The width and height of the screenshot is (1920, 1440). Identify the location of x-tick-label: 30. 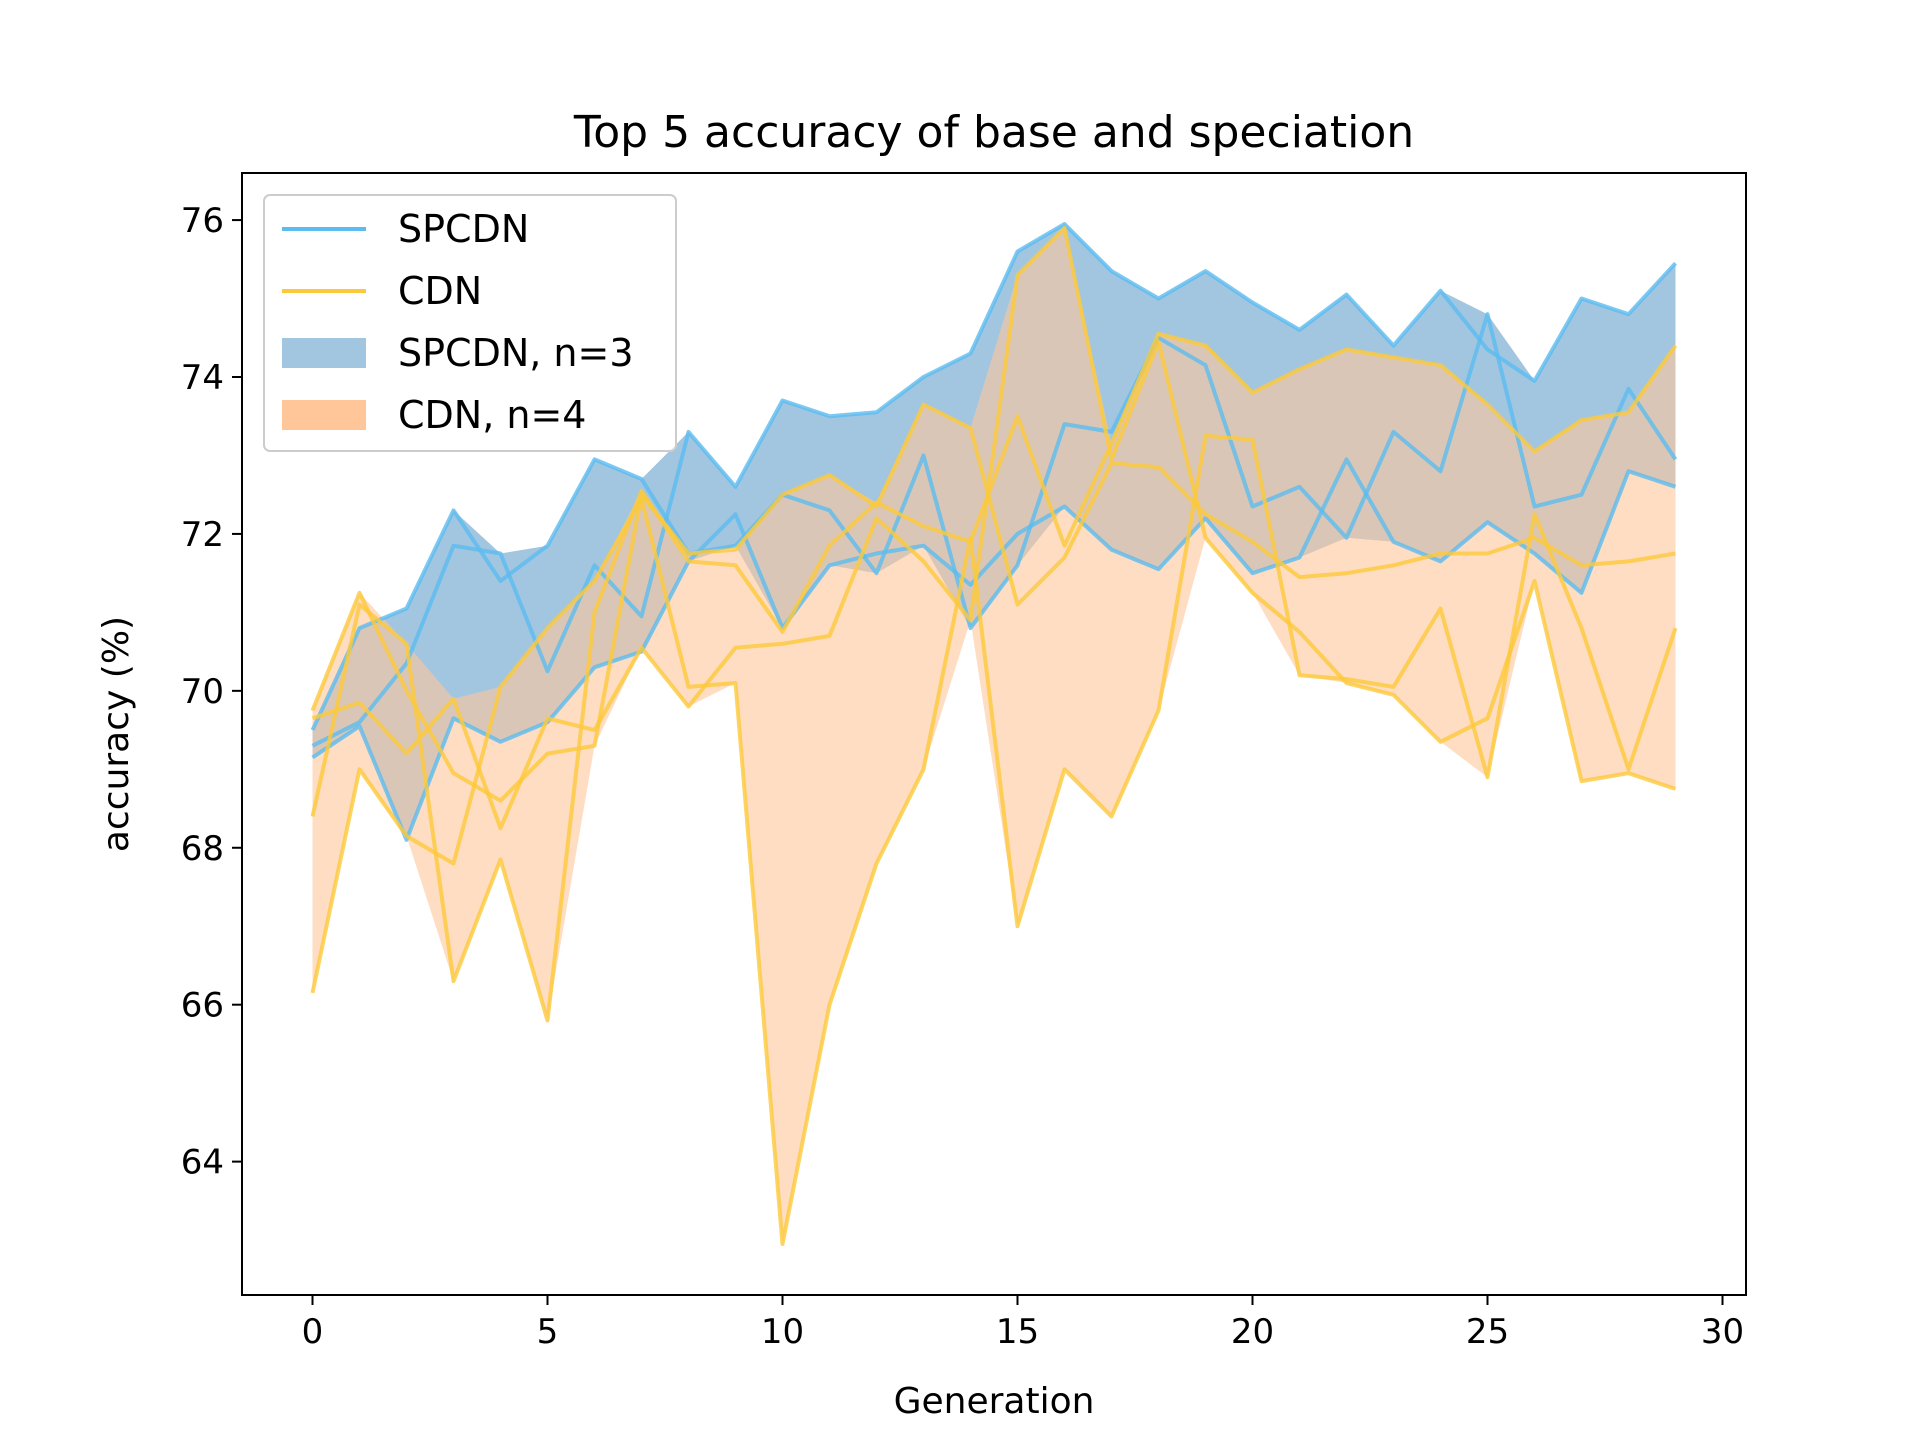
(1722, 1332).